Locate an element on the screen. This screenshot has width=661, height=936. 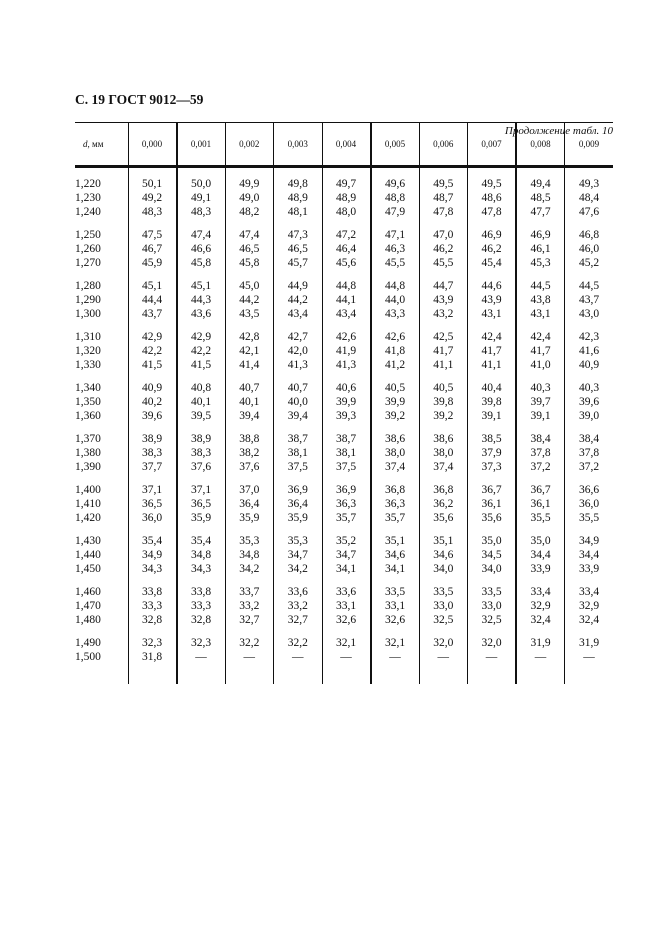
value-cell: 33,0 is located at coordinates (491, 606).